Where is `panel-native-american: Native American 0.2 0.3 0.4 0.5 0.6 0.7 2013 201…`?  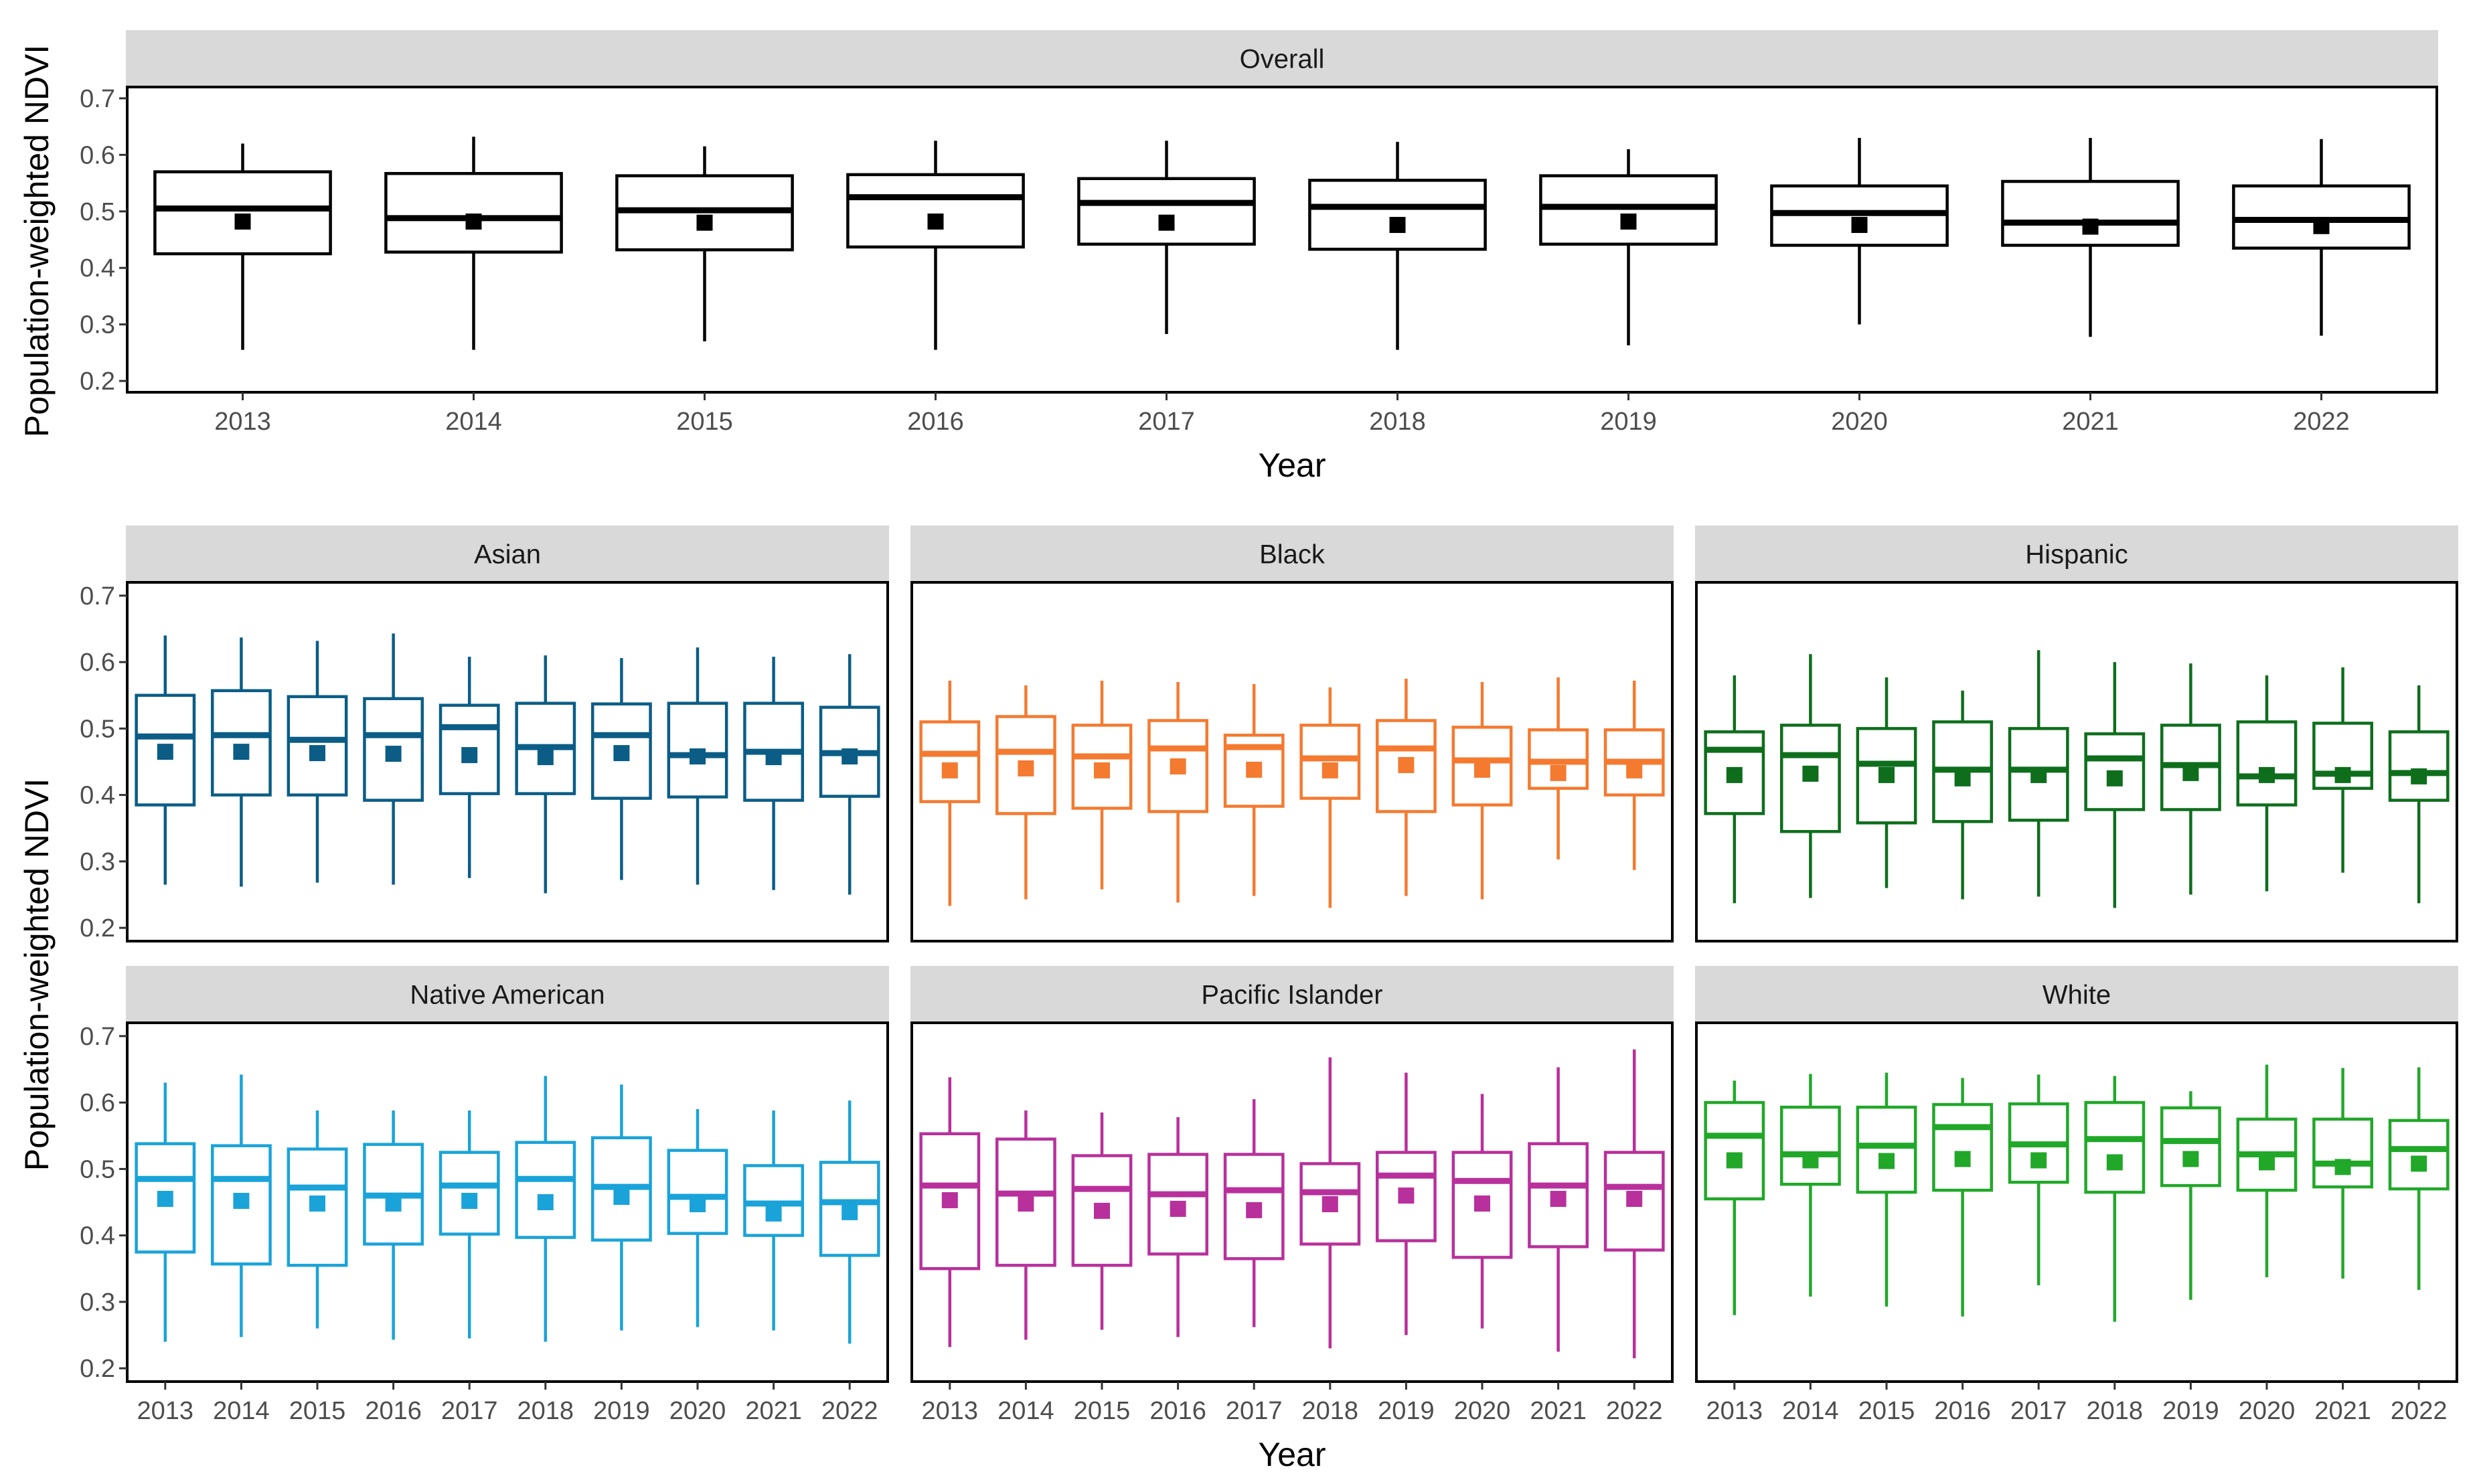
panel-native-american: Native American 0.2 0.3 0.4 0.5 0.6 0.7 2013 201… is located at coordinates (484, 1196).